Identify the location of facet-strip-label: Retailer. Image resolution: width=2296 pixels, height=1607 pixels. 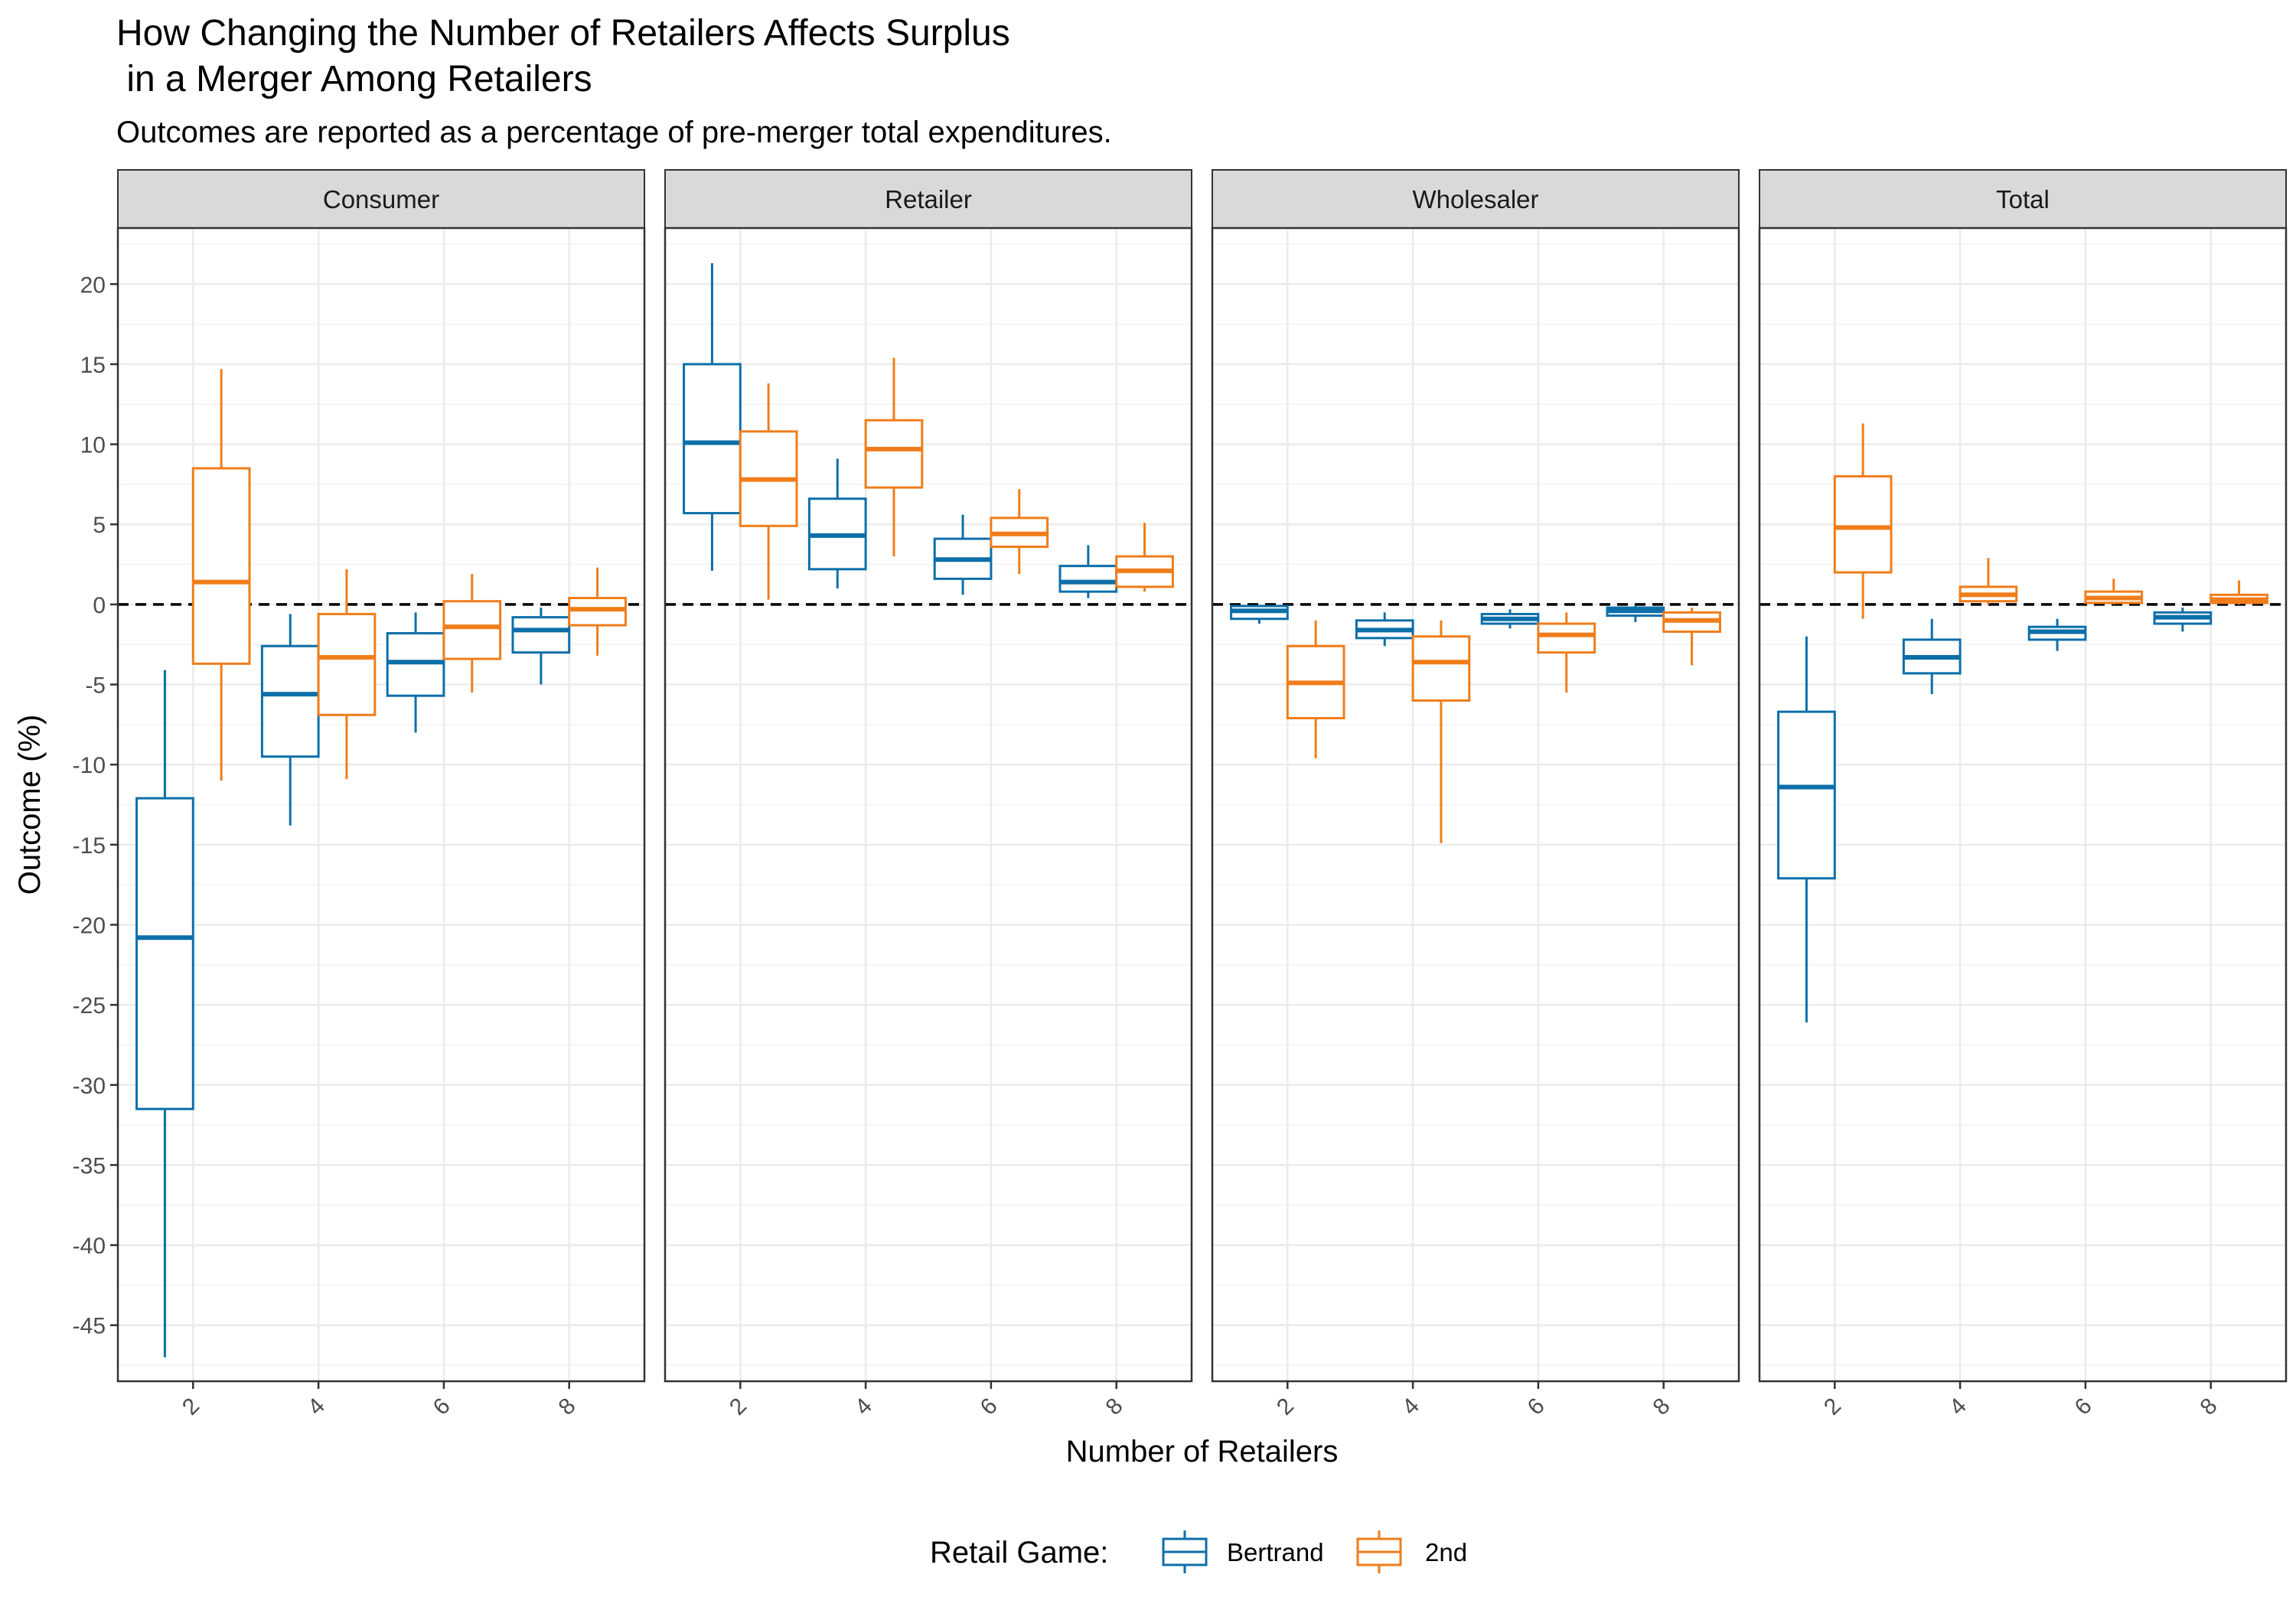
(928, 200).